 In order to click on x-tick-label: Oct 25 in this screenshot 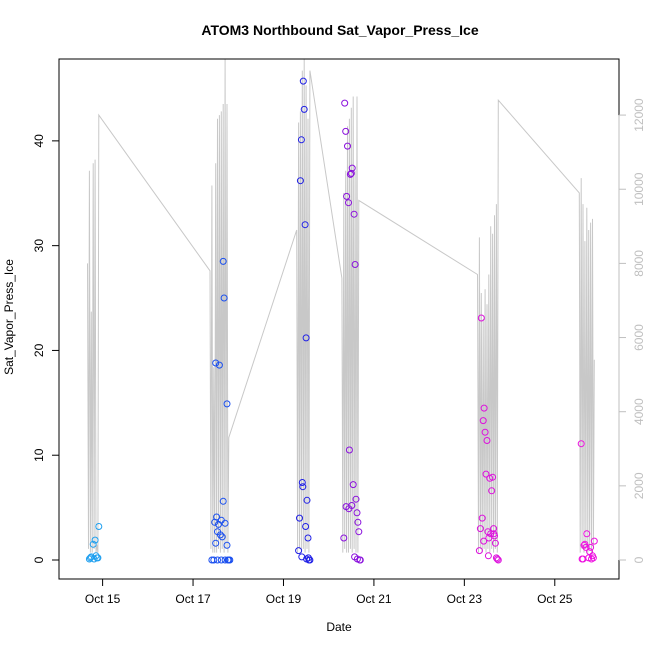, I will do `click(555, 599)`.